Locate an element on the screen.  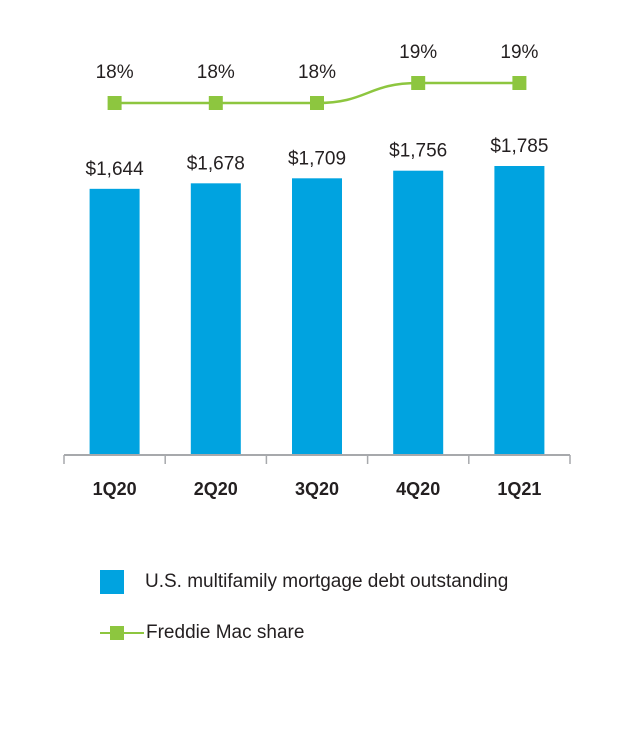
x-tick-label: 4Q20 is located at coordinates (418, 489).